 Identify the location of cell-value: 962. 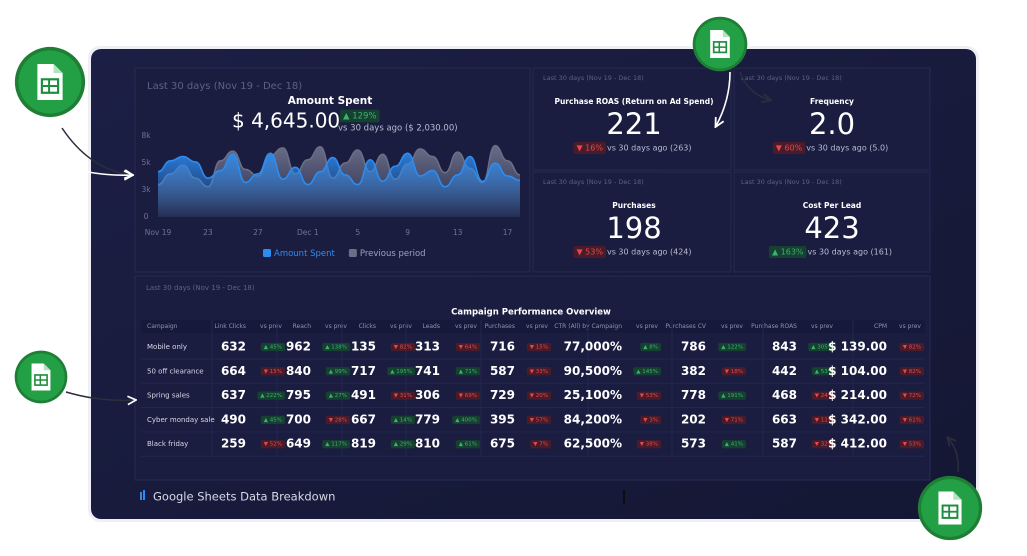
(298, 347).